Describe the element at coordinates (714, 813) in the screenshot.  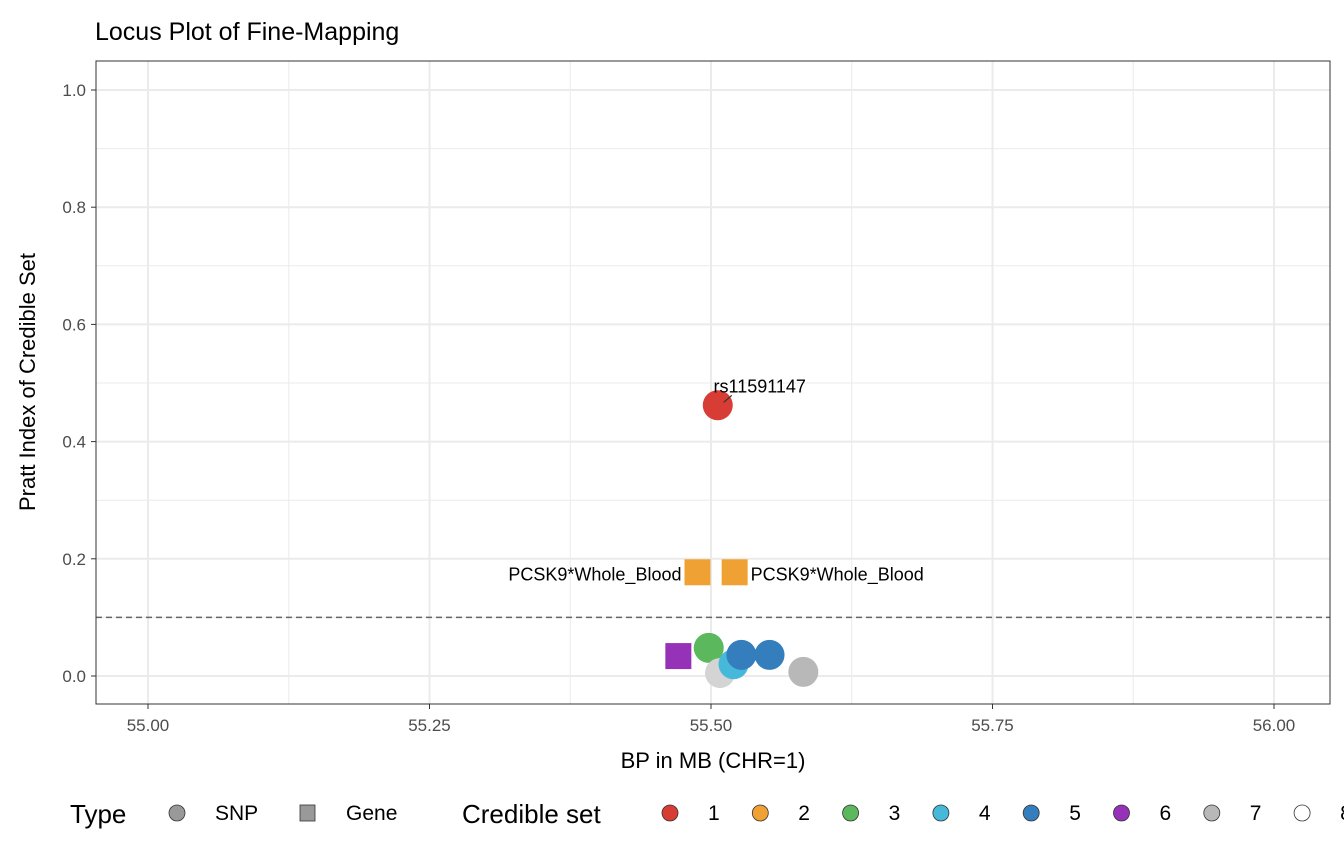
I see `legend-item-label: 1` at that location.